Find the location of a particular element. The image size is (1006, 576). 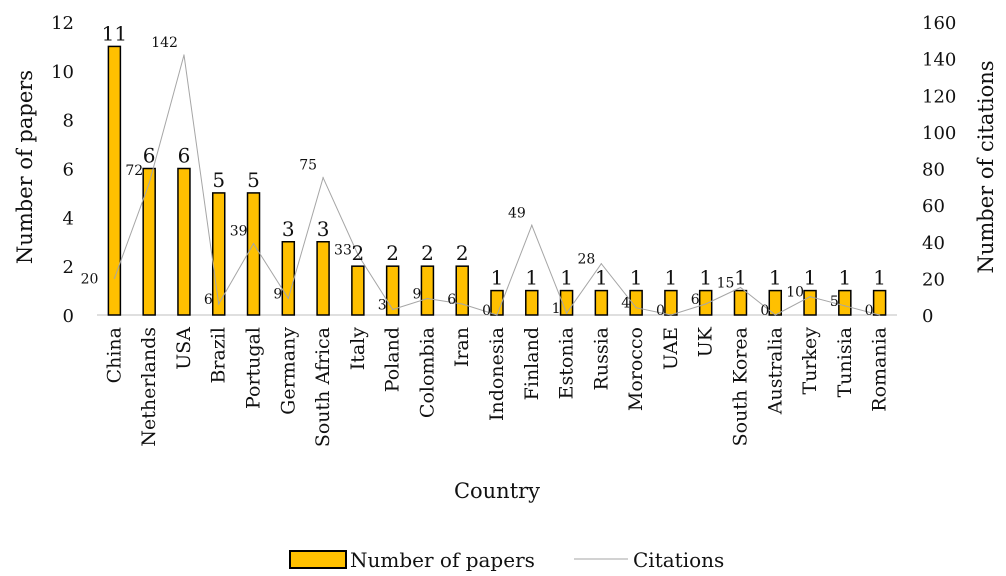

y2-tick-label: 140 is located at coordinates (939, 60).